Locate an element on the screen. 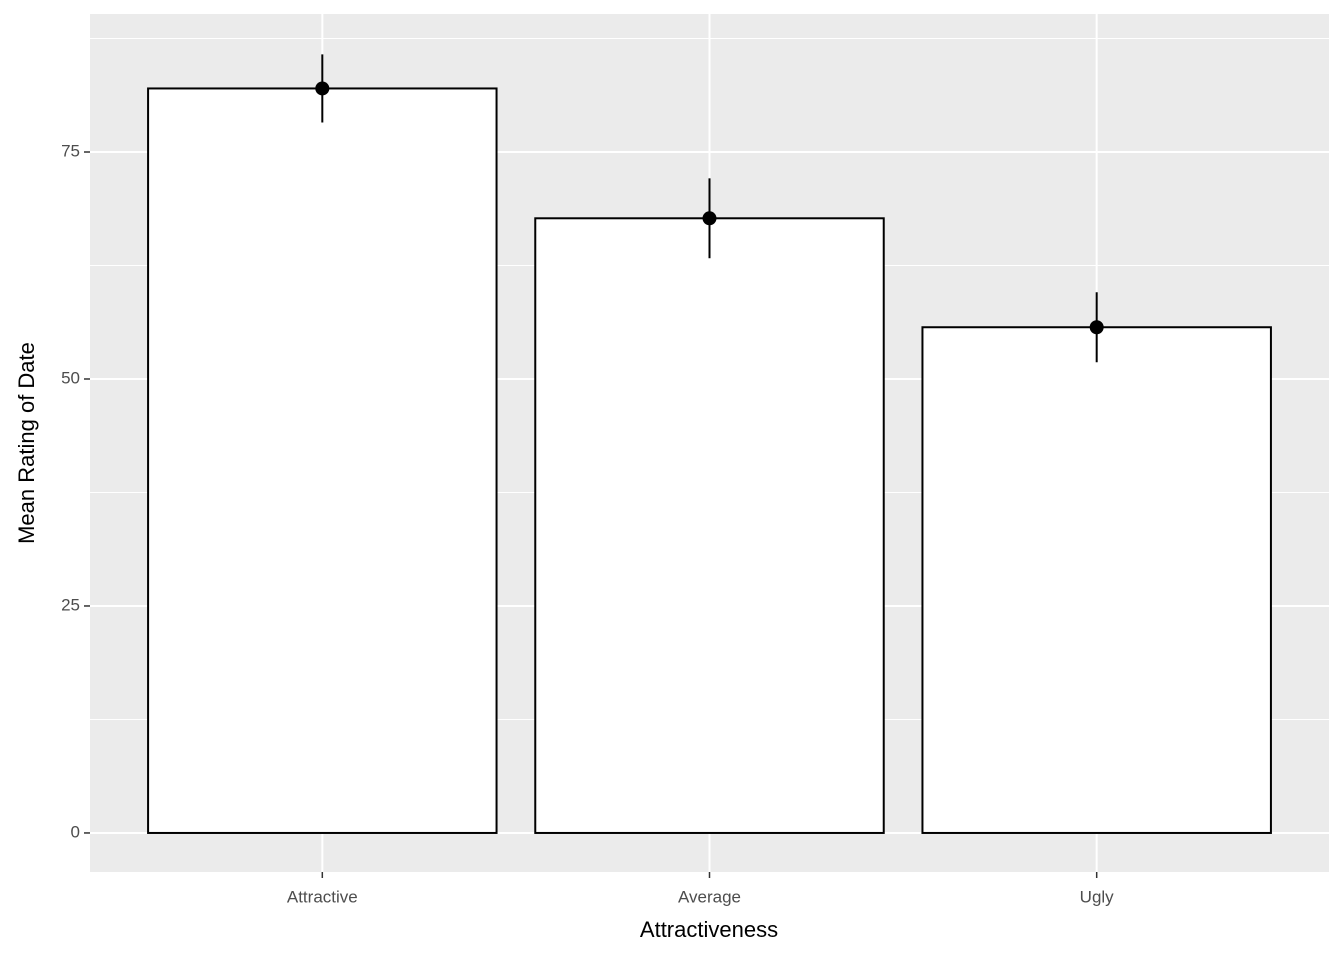 The image size is (1344, 965). y-axis-title: Mean Rating of Date is located at coordinates (26, 443).